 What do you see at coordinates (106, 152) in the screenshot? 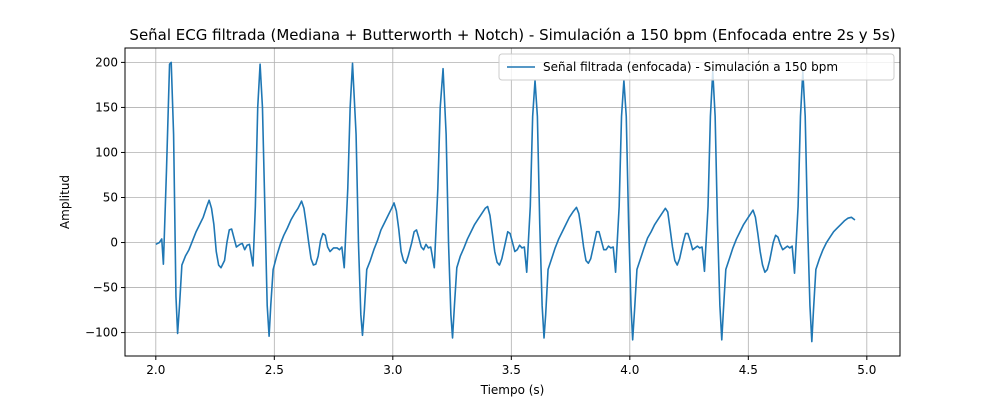
I see `y-tick-label: 100` at bounding box center [106, 152].